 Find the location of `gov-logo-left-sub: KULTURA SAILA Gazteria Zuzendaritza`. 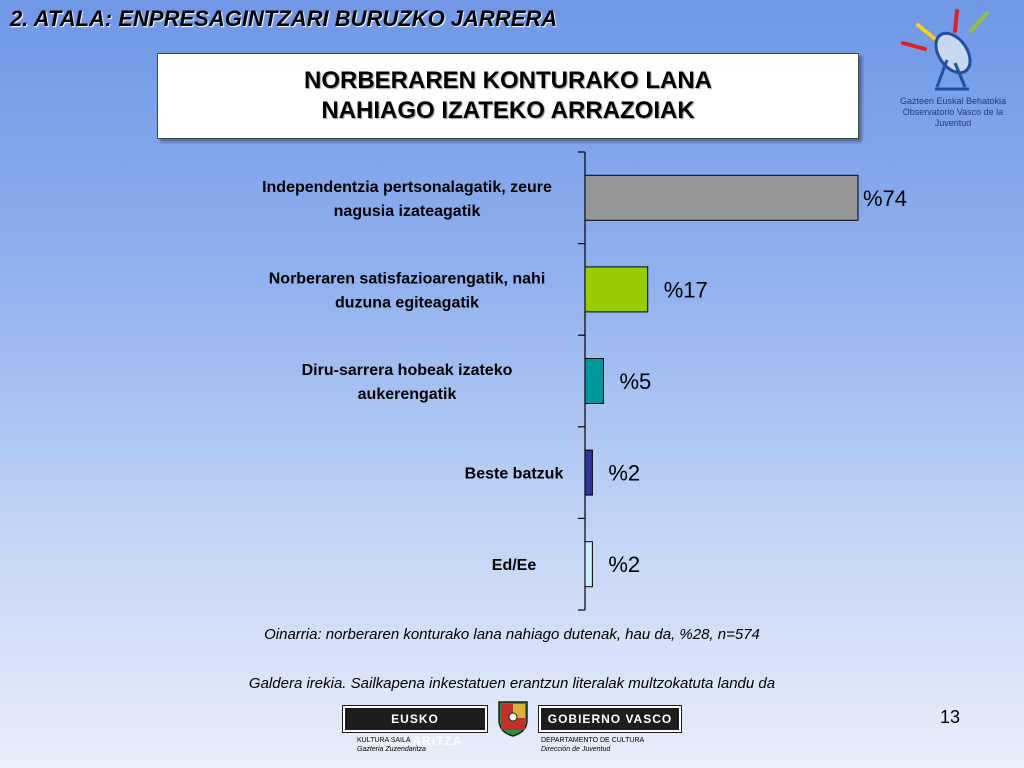

gov-logo-left-sub: KULTURA SAILA Gazteria Zuzendaritza is located at coordinates (391, 745).